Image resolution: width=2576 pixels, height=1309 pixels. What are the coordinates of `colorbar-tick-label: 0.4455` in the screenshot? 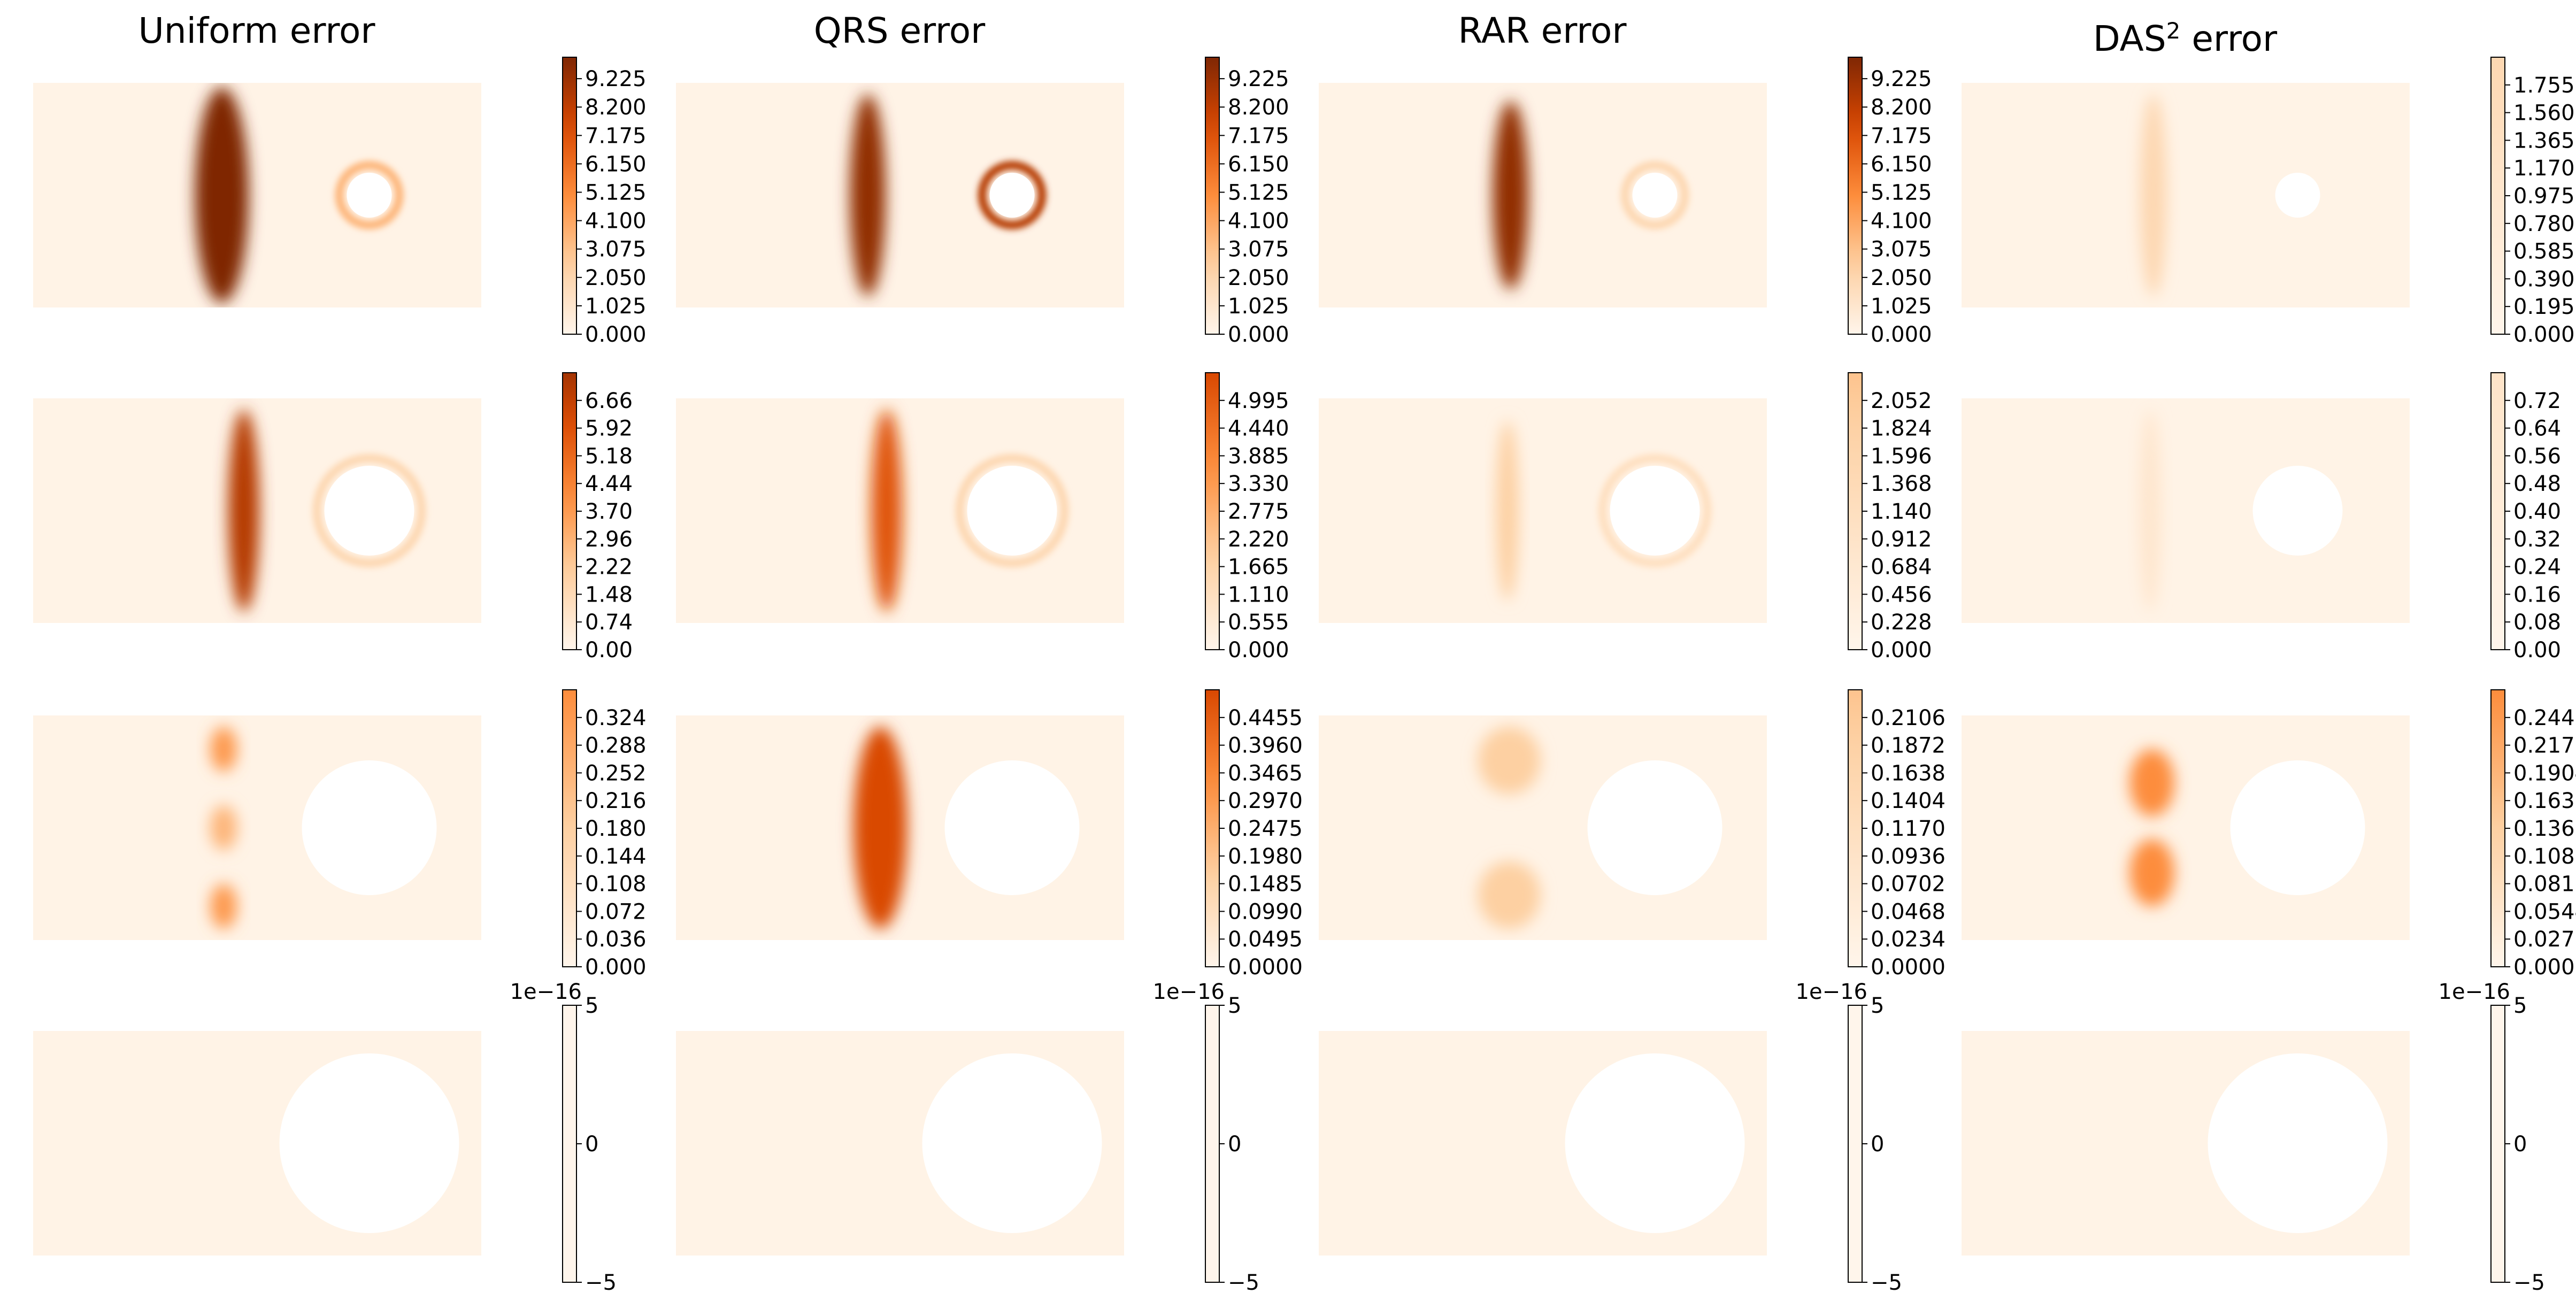 It's located at (1265, 718).